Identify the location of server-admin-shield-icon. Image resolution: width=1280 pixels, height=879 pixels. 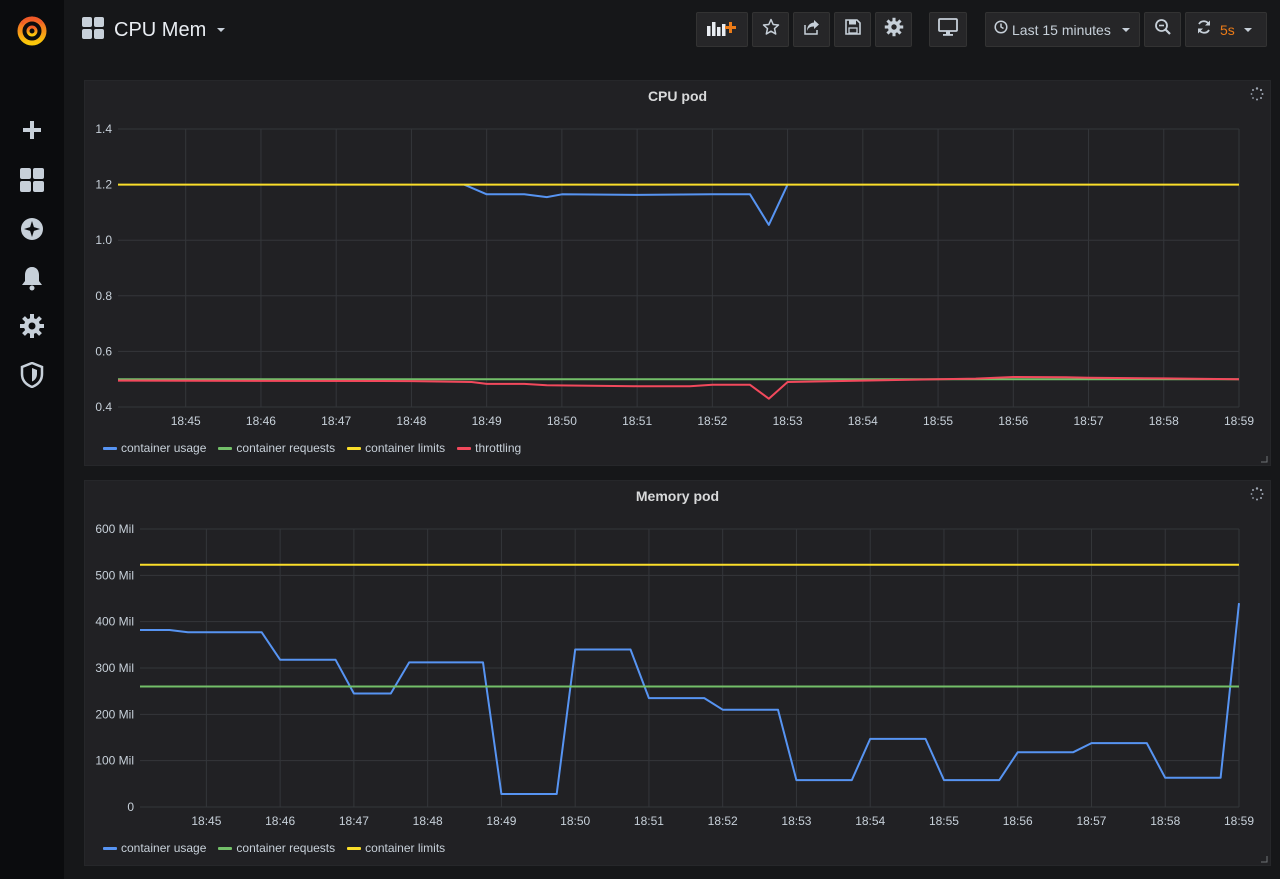
(32, 375).